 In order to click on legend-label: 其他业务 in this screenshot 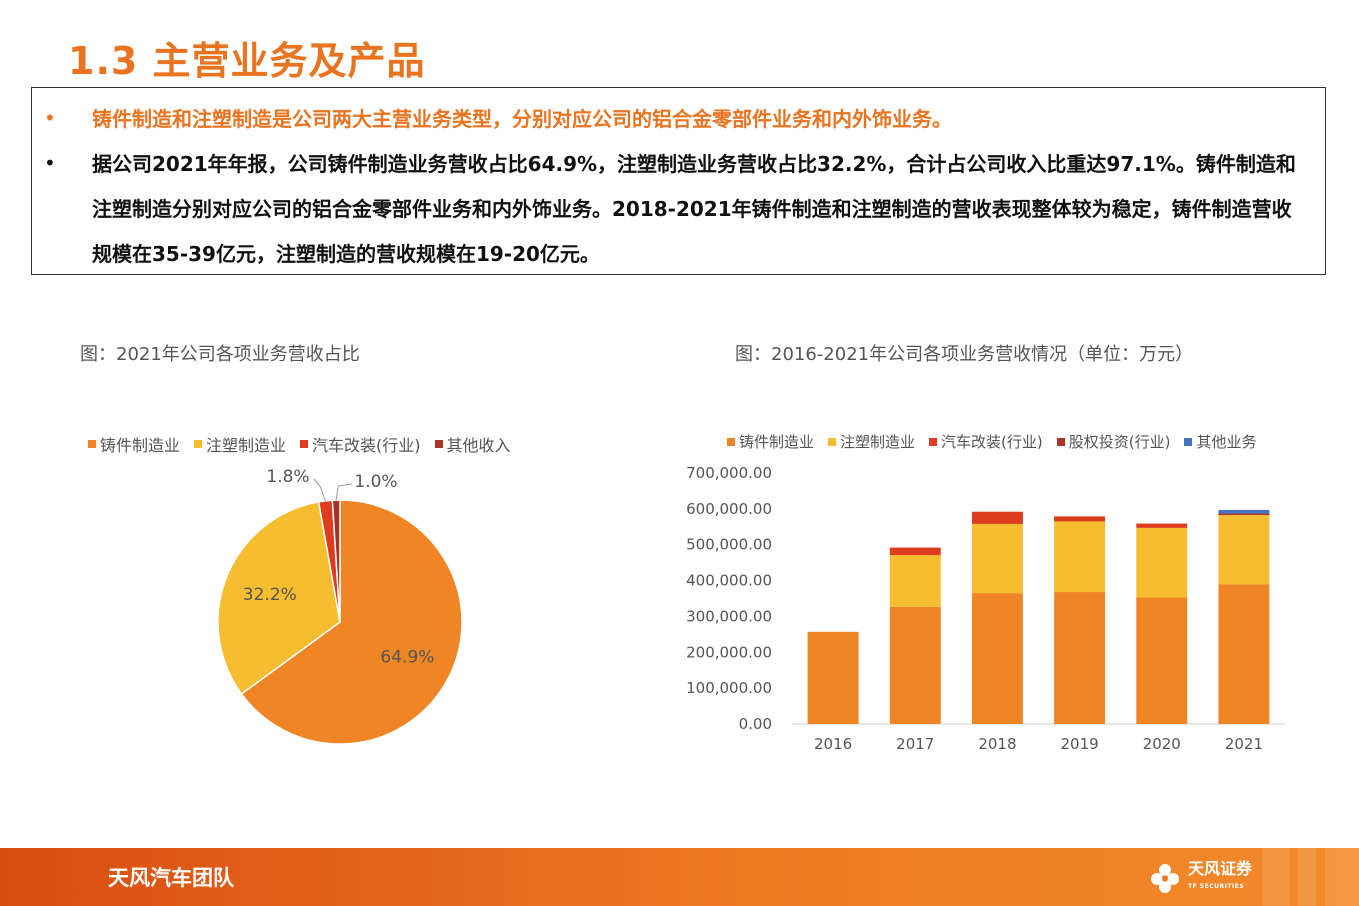, I will do `click(1226, 442)`.